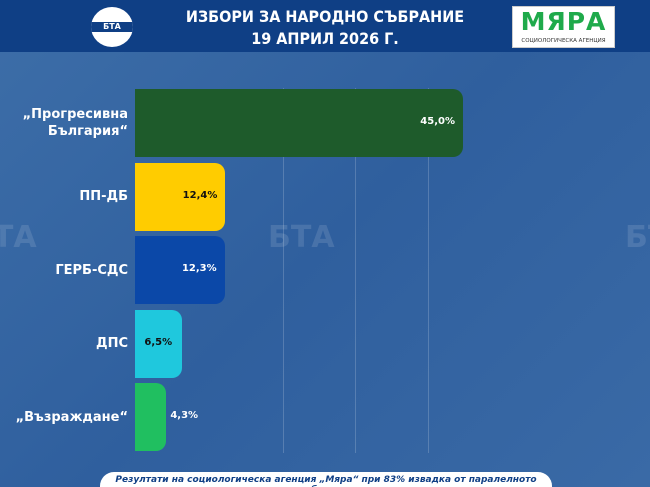 Image resolution: width=650 pixels, height=487 pixels. What do you see at coordinates (563, 27) in the screenshot?
I see `myara-logo: МЯРА СОЦИОЛОГИЧЕСКА АГЕНЦИЯ` at bounding box center [563, 27].